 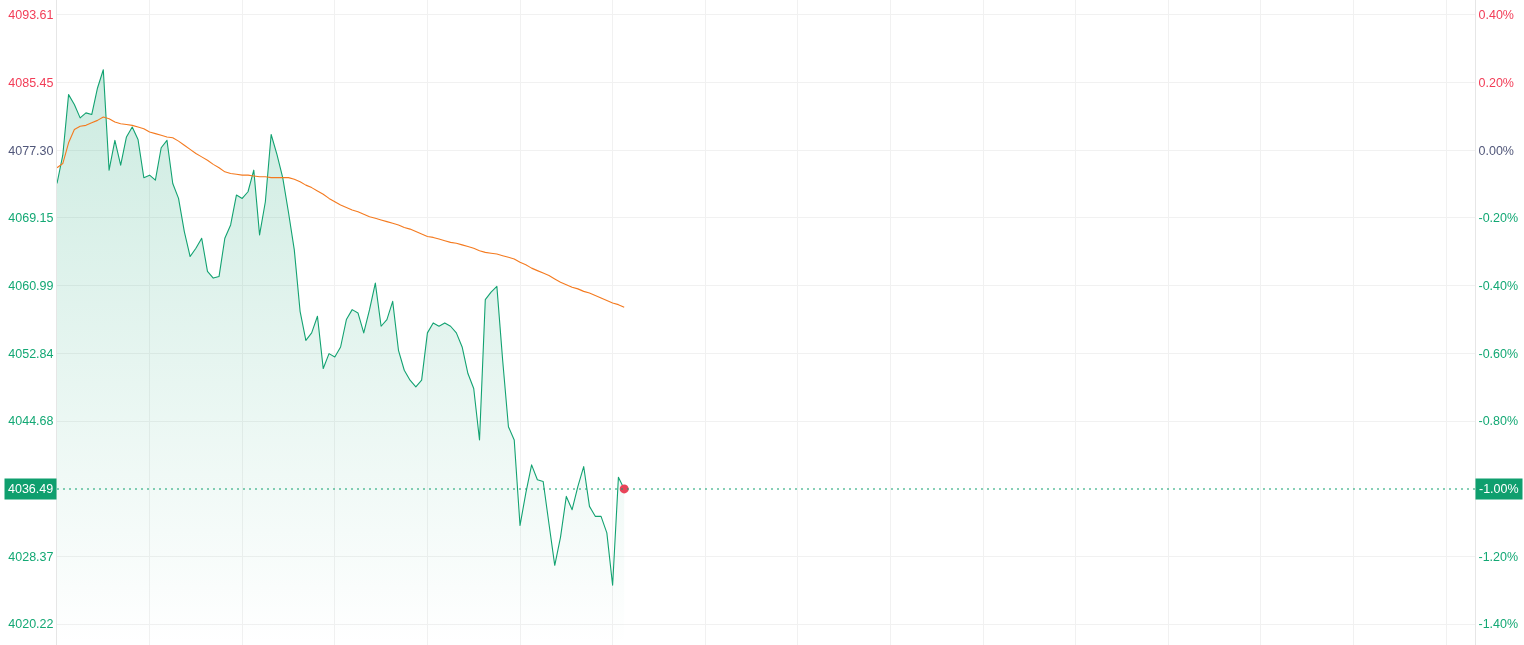 What do you see at coordinates (31, 556) in the screenshot?
I see `y-tick-label: 4028.37` at bounding box center [31, 556].